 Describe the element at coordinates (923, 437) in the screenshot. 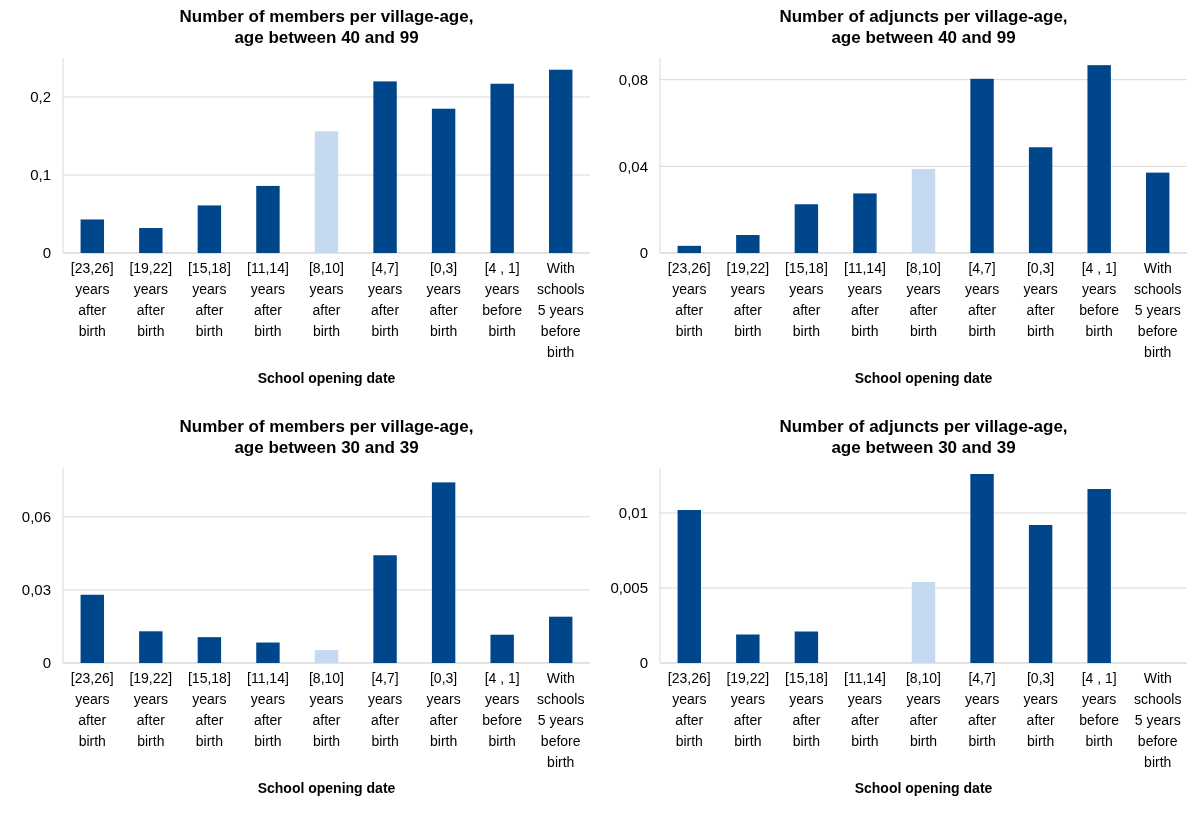

I see `chart-title: Number of adjuncts per village-age, age between 30 and 39` at that location.